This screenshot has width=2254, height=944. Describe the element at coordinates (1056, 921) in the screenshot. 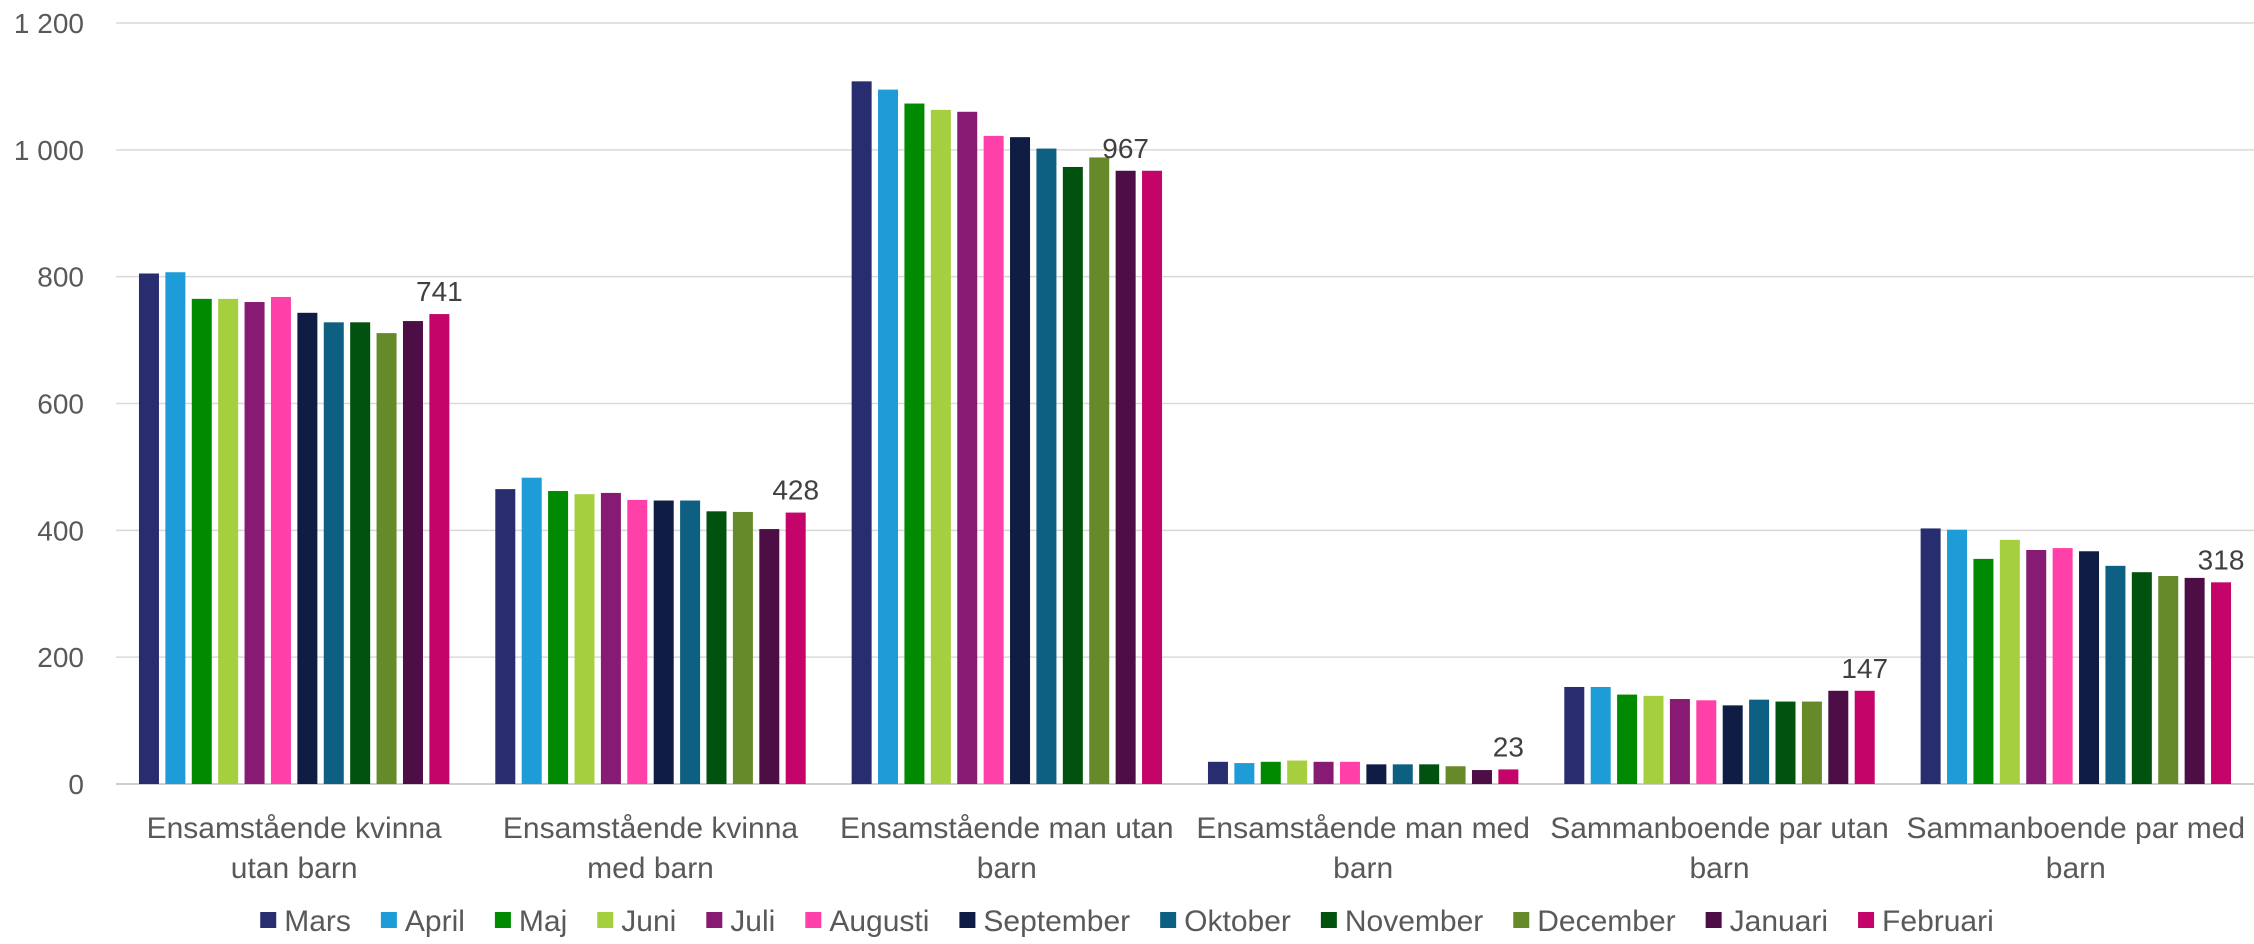

I see `legend-label: September` at that location.